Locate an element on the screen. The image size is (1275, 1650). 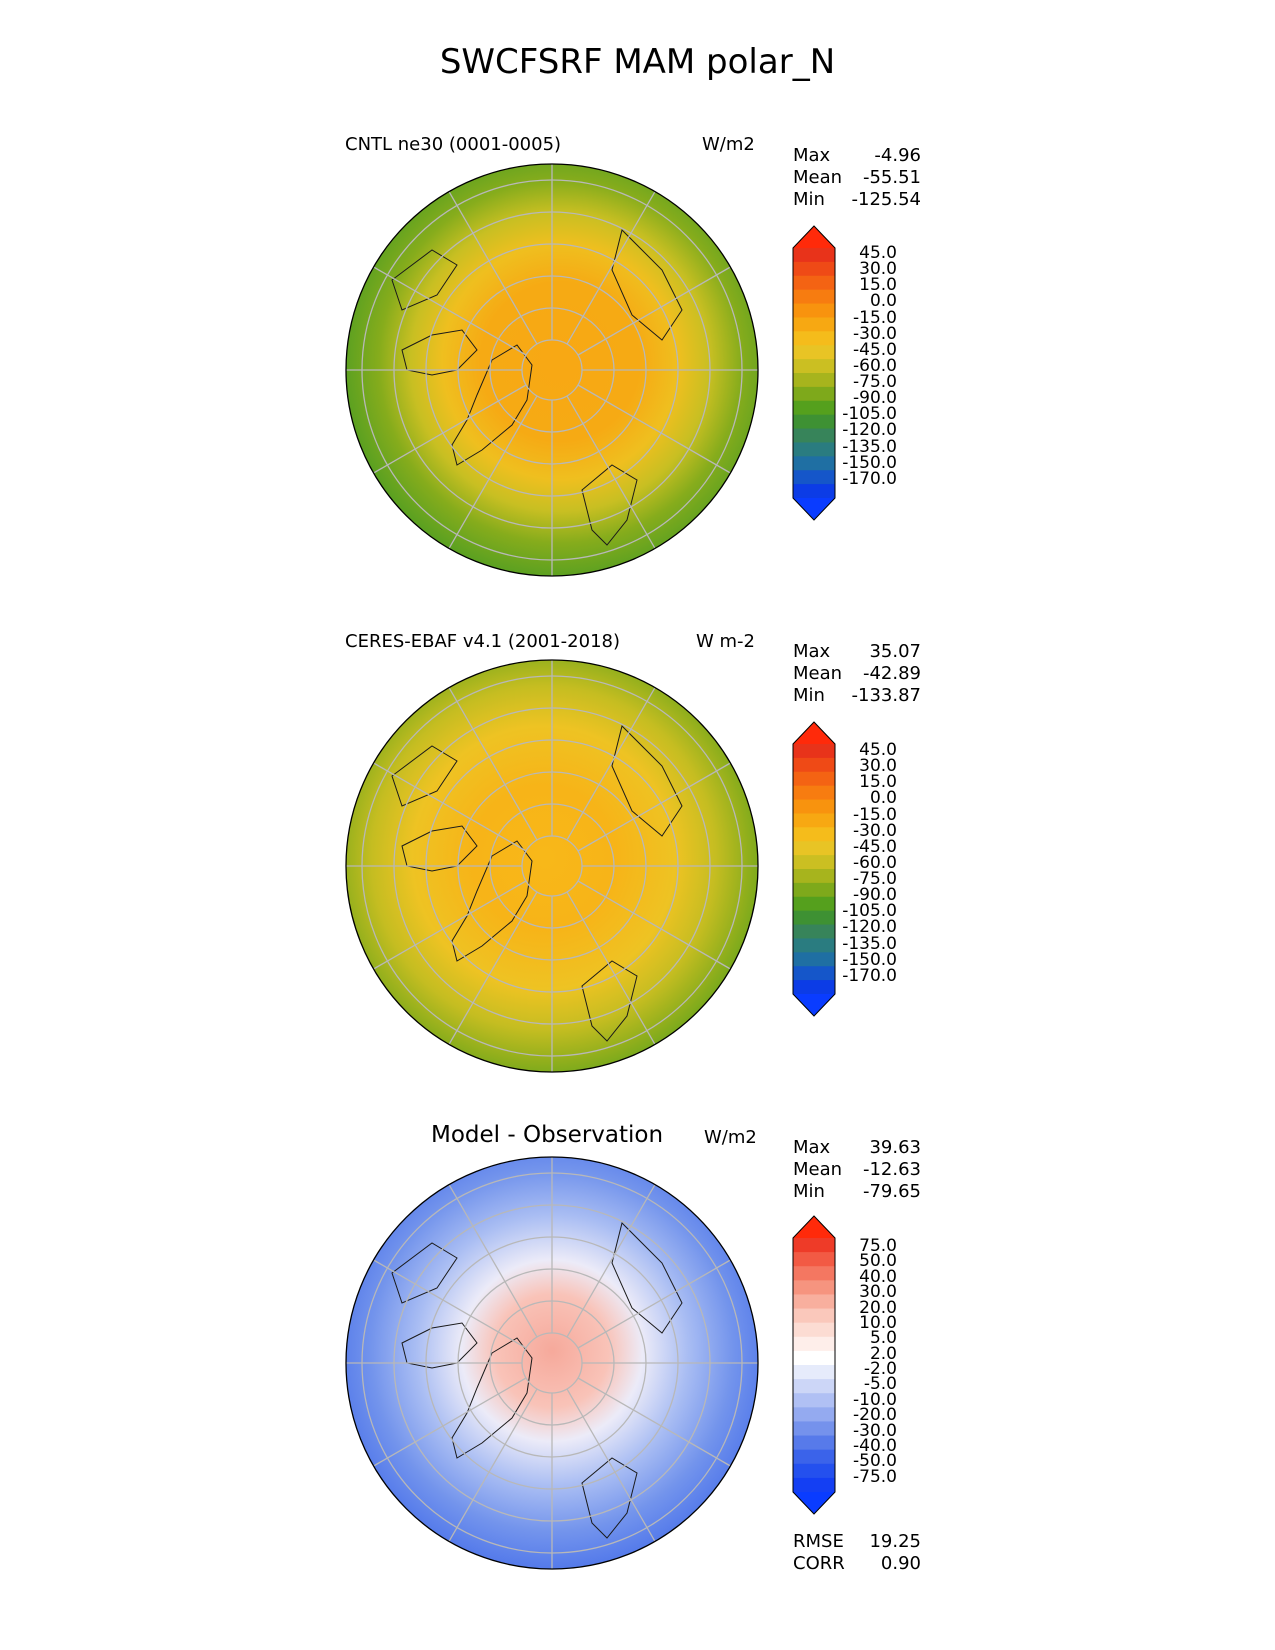
colorbar-tick-label: 30.0 is located at coordinates (878, 269).